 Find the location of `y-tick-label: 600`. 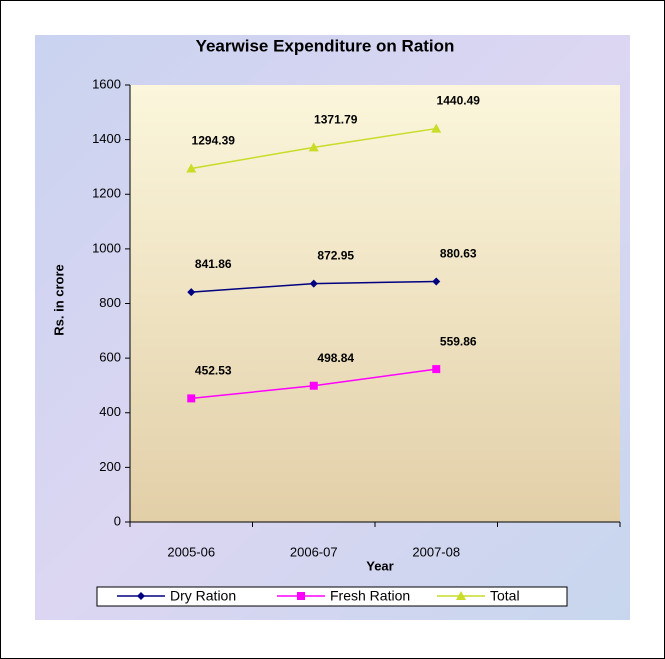

y-tick-label: 600 is located at coordinates (110, 357).